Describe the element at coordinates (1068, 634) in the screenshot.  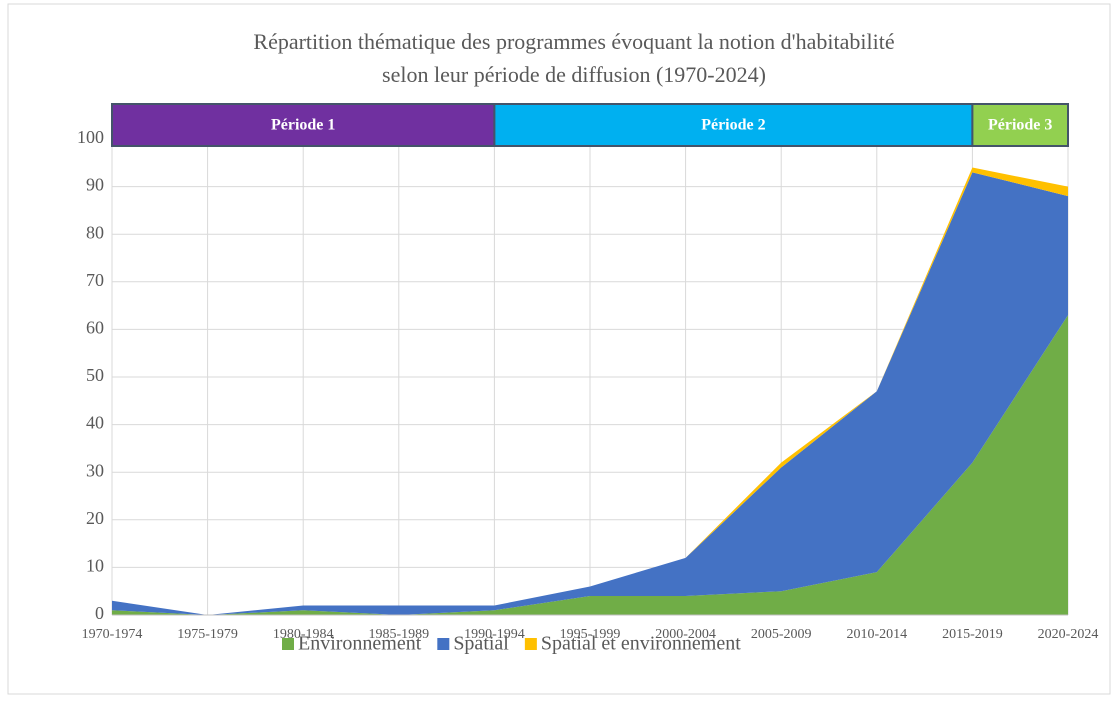
I see `x-tick-label: 2020-2024` at that location.